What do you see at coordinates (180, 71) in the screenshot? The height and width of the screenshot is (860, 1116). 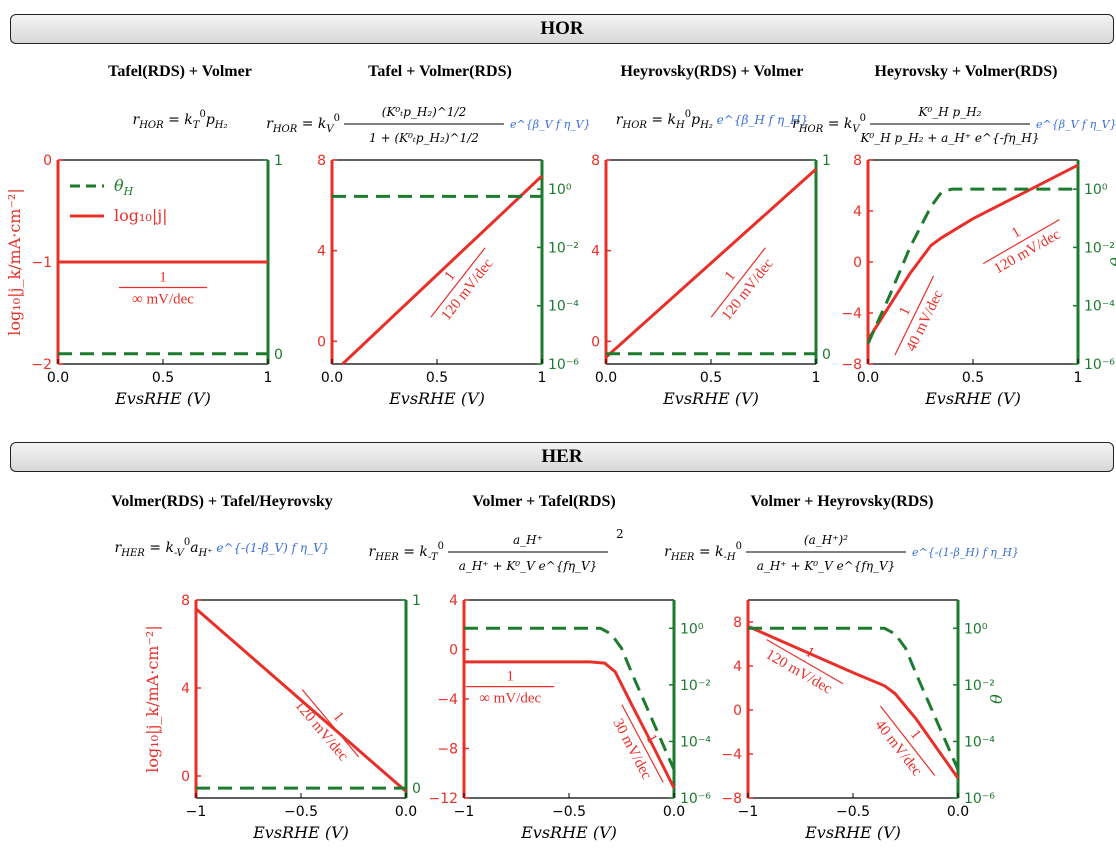 I see `panel-title-1: Tafel(RDS) + Volmer` at bounding box center [180, 71].